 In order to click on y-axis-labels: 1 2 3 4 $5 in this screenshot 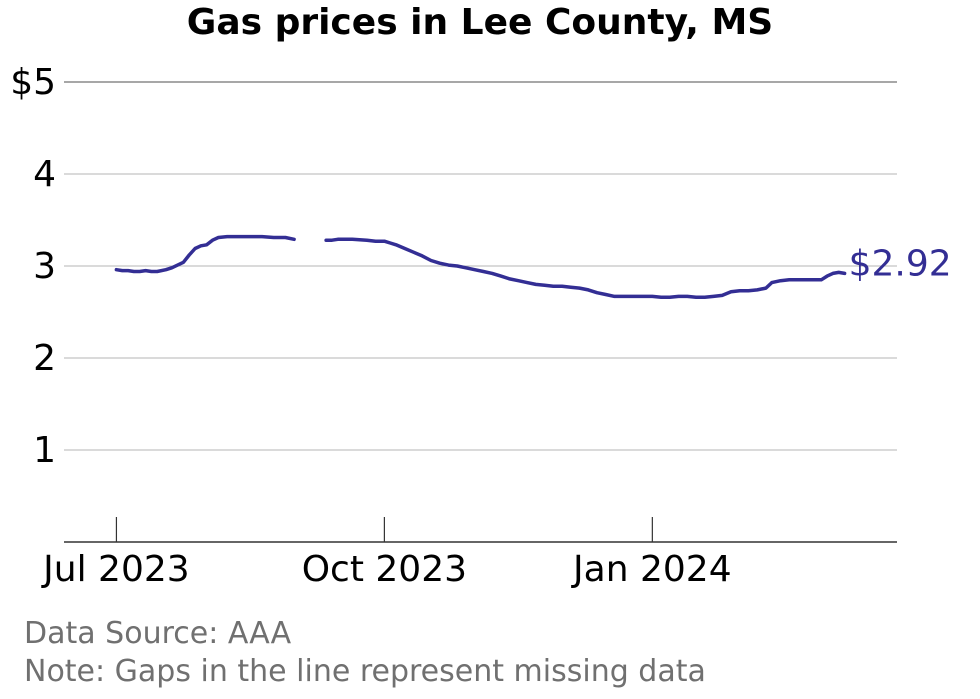, I will do `click(33, 266)`.